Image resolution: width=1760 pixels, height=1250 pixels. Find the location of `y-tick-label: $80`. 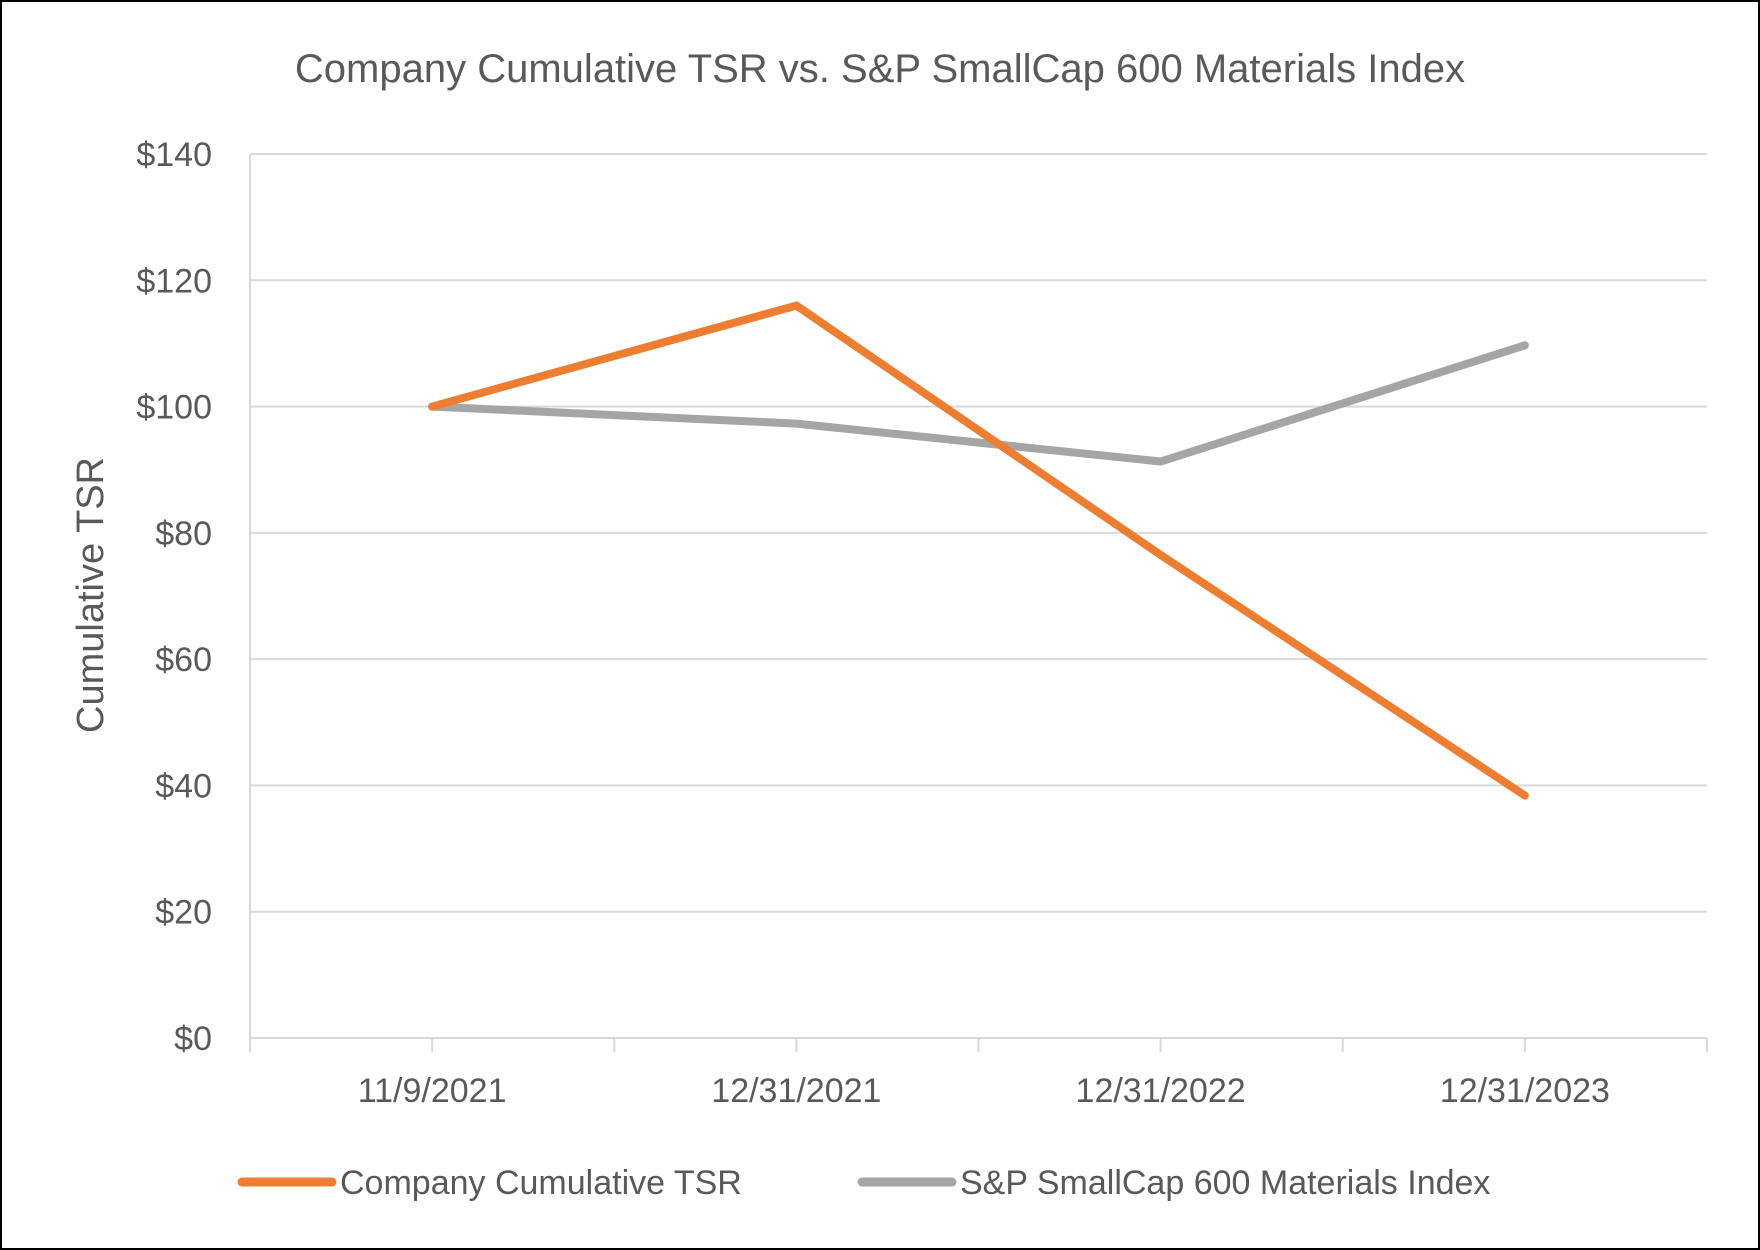

y-tick-label: $80 is located at coordinates (183, 534).